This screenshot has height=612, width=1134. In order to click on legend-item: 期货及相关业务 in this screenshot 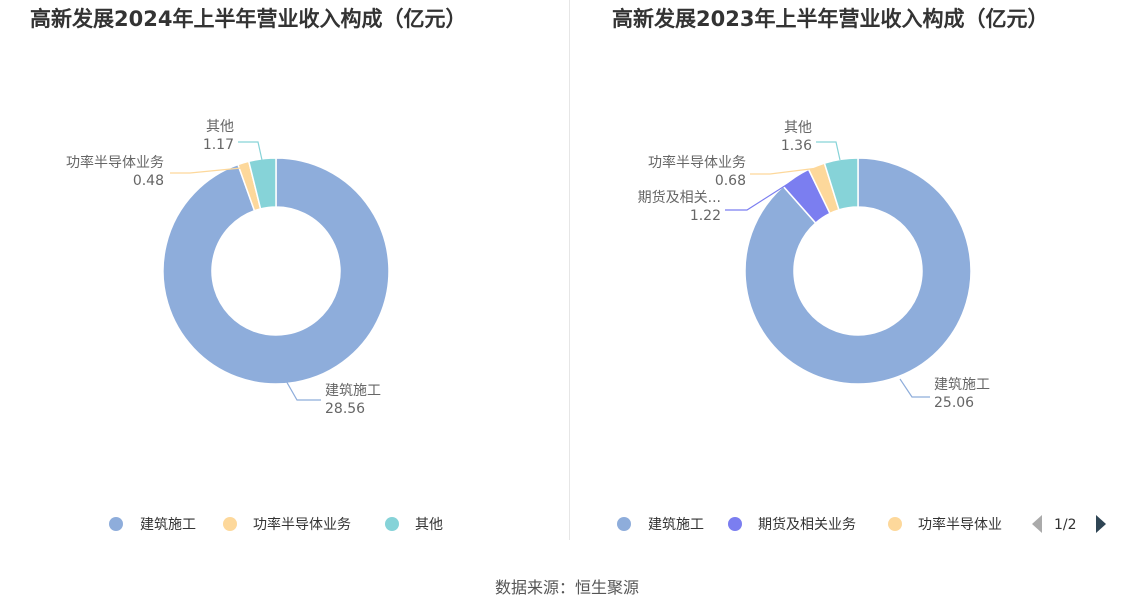, I will do `click(792, 524)`.